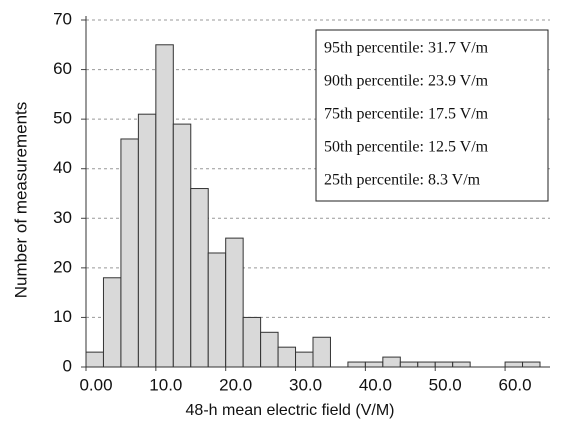 This screenshot has width=570, height=425. I want to click on annotation: 50th percentile: 12.5 V/m, so click(406, 147).